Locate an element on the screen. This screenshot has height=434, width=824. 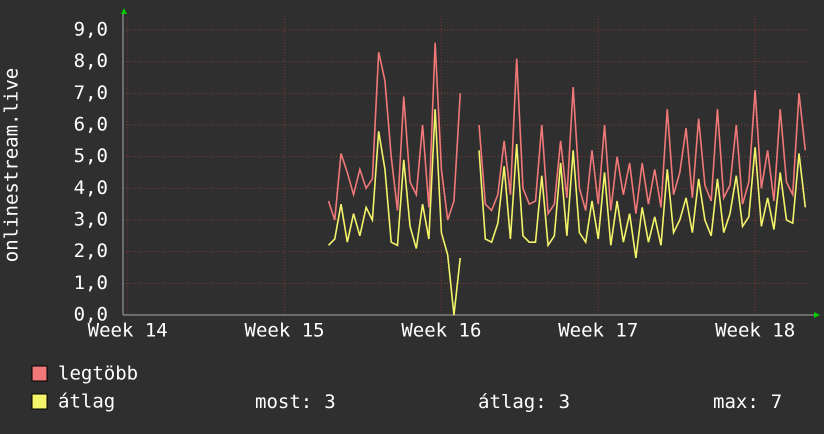
y-tick-label: 2,0 is located at coordinates (91, 251).